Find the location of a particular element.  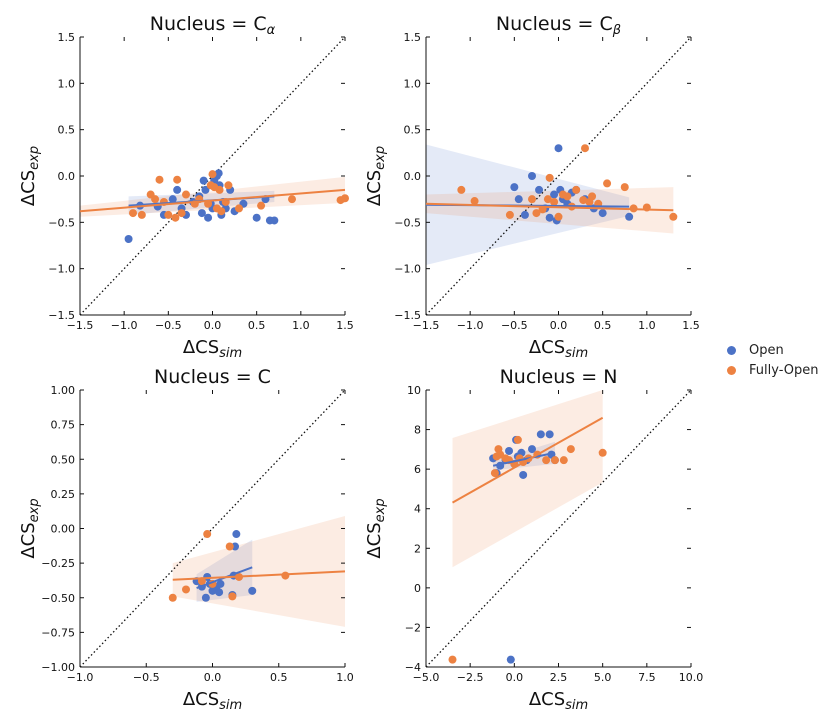

y-tick-label: −4 is located at coordinates (413, 667).